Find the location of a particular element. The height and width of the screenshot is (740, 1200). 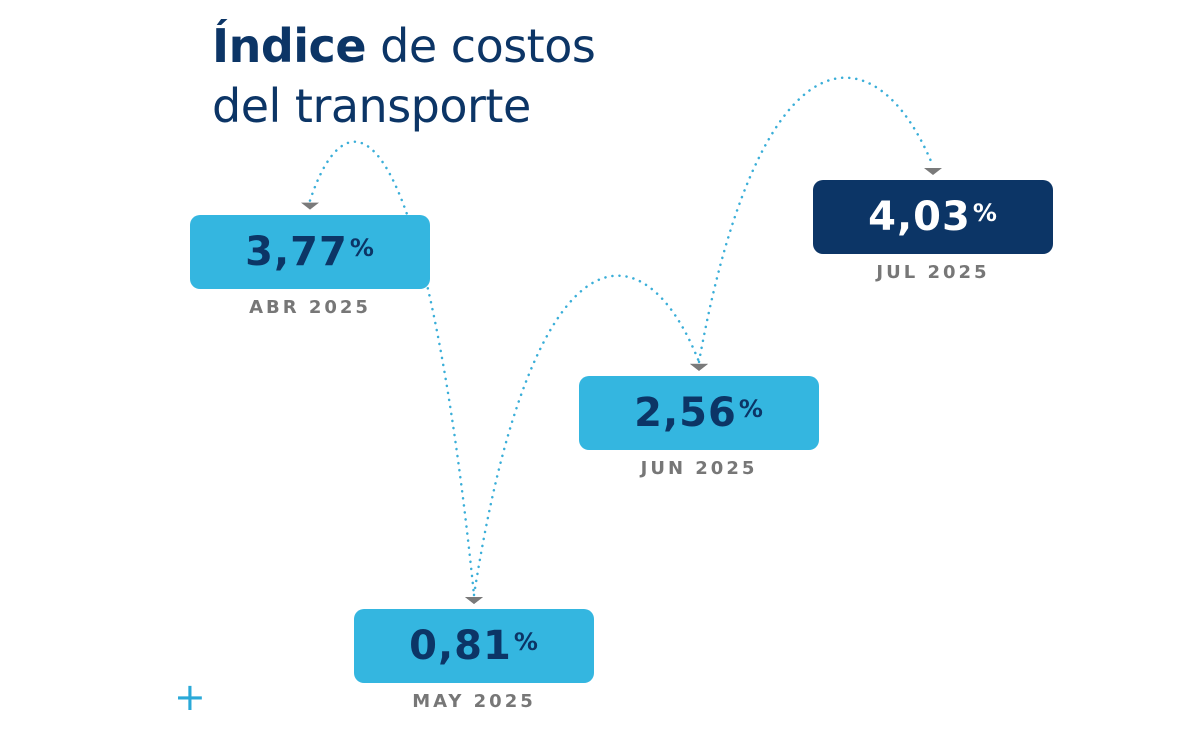

value-box: 0,81% is located at coordinates (474, 646).